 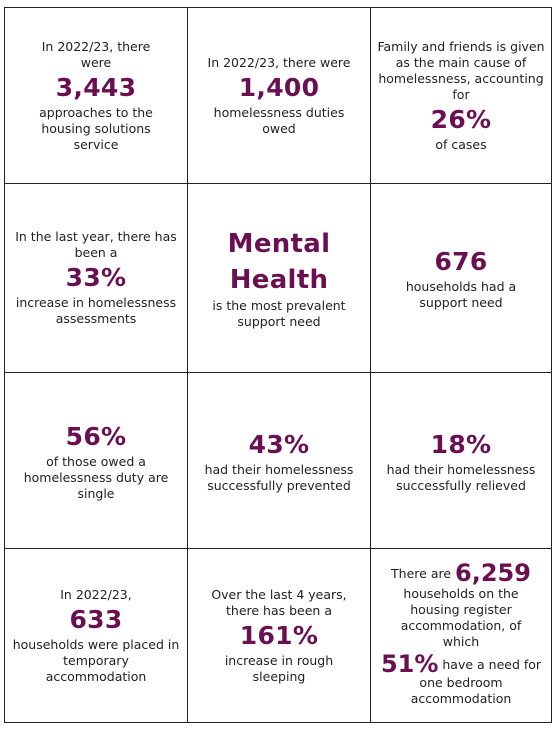 I want to click on stat-value: 3,443, so click(x=96, y=87).